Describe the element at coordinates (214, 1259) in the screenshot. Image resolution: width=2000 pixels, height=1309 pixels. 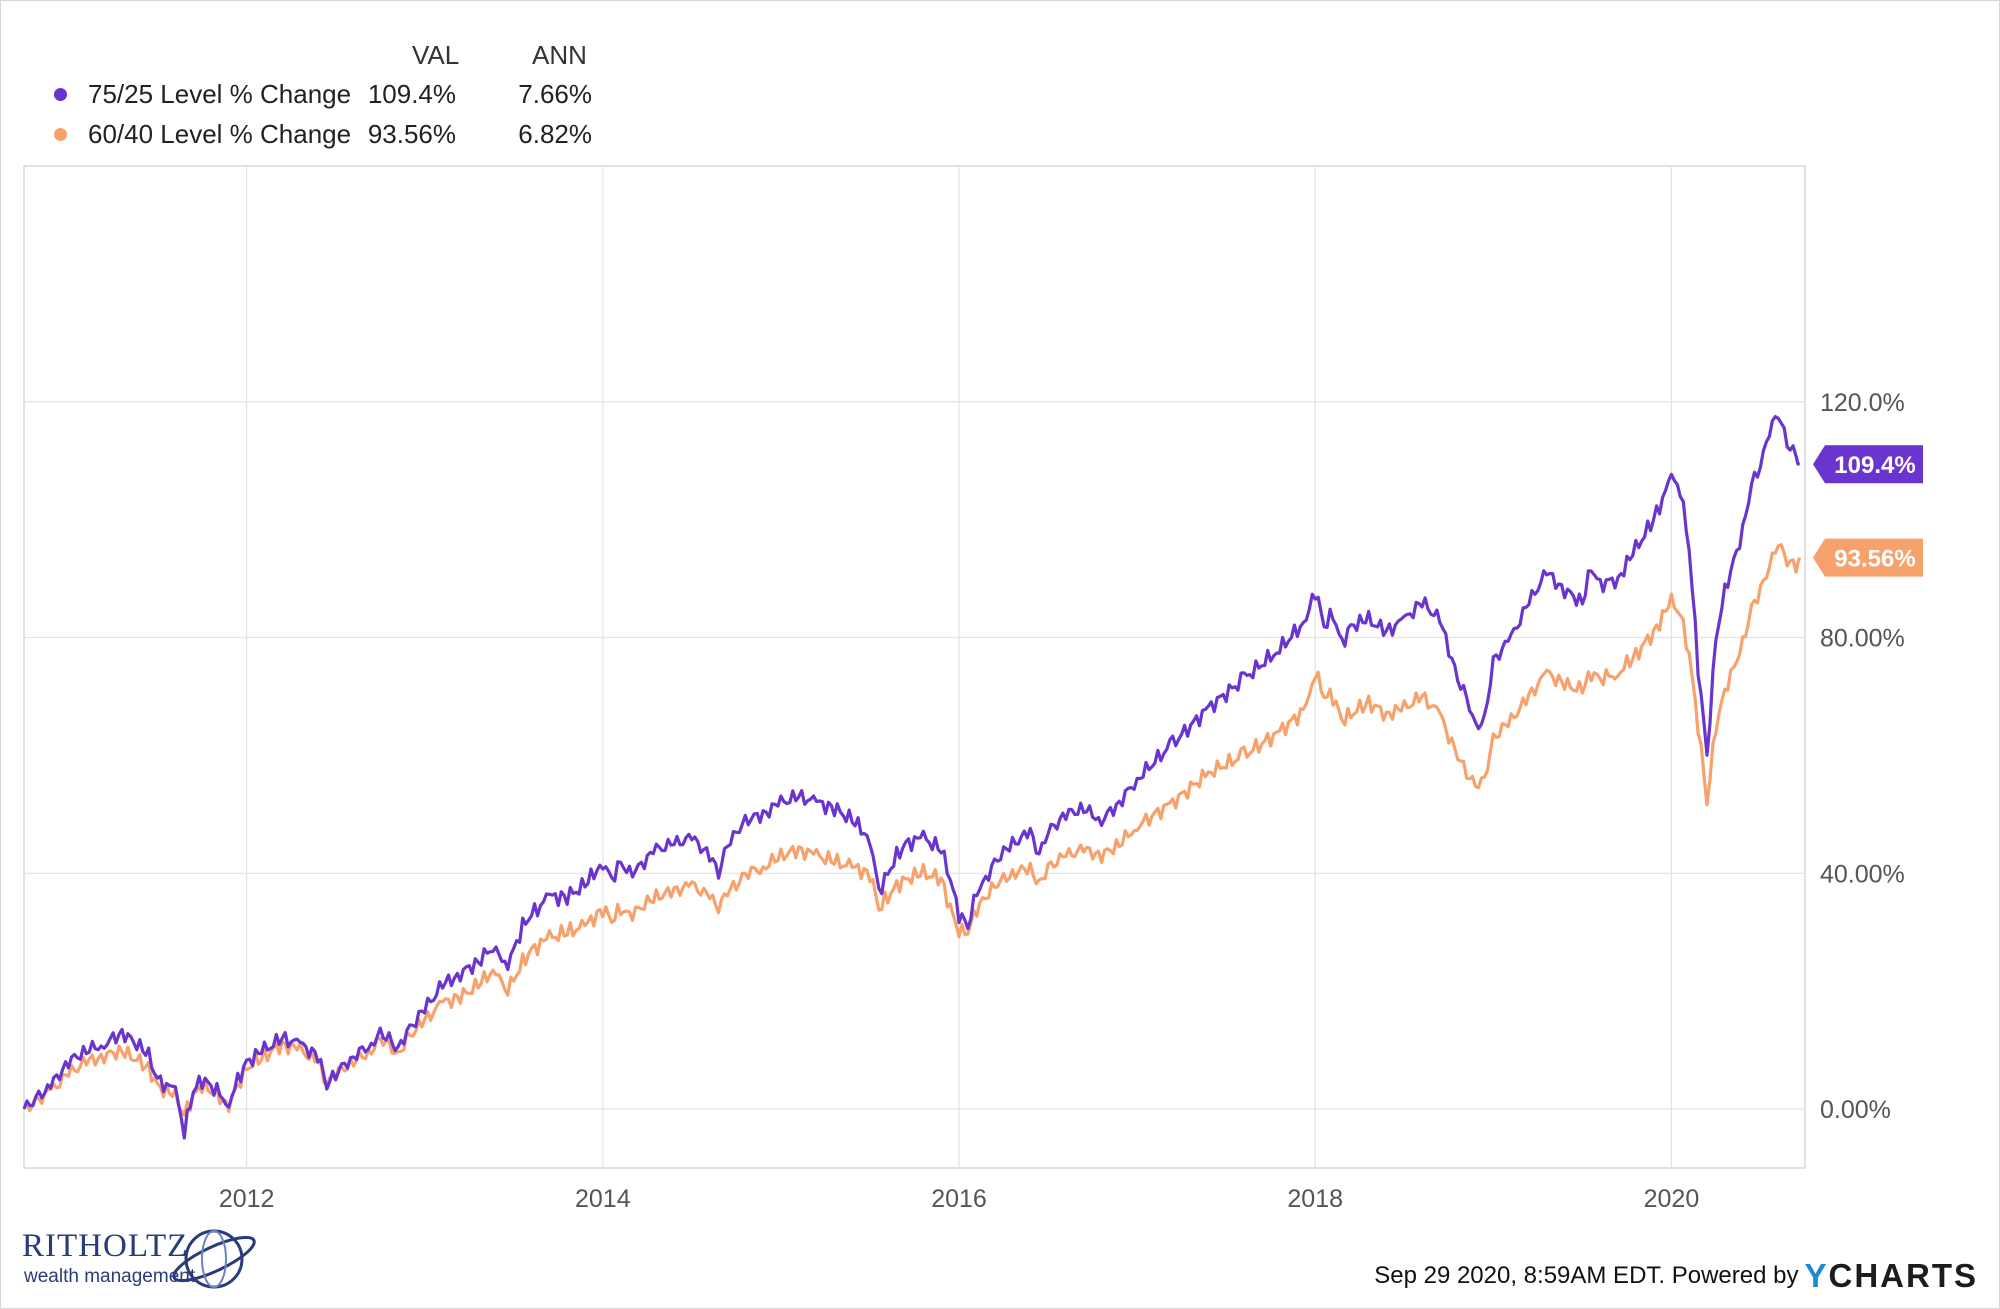
I see `globe-logo-icon` at that location.